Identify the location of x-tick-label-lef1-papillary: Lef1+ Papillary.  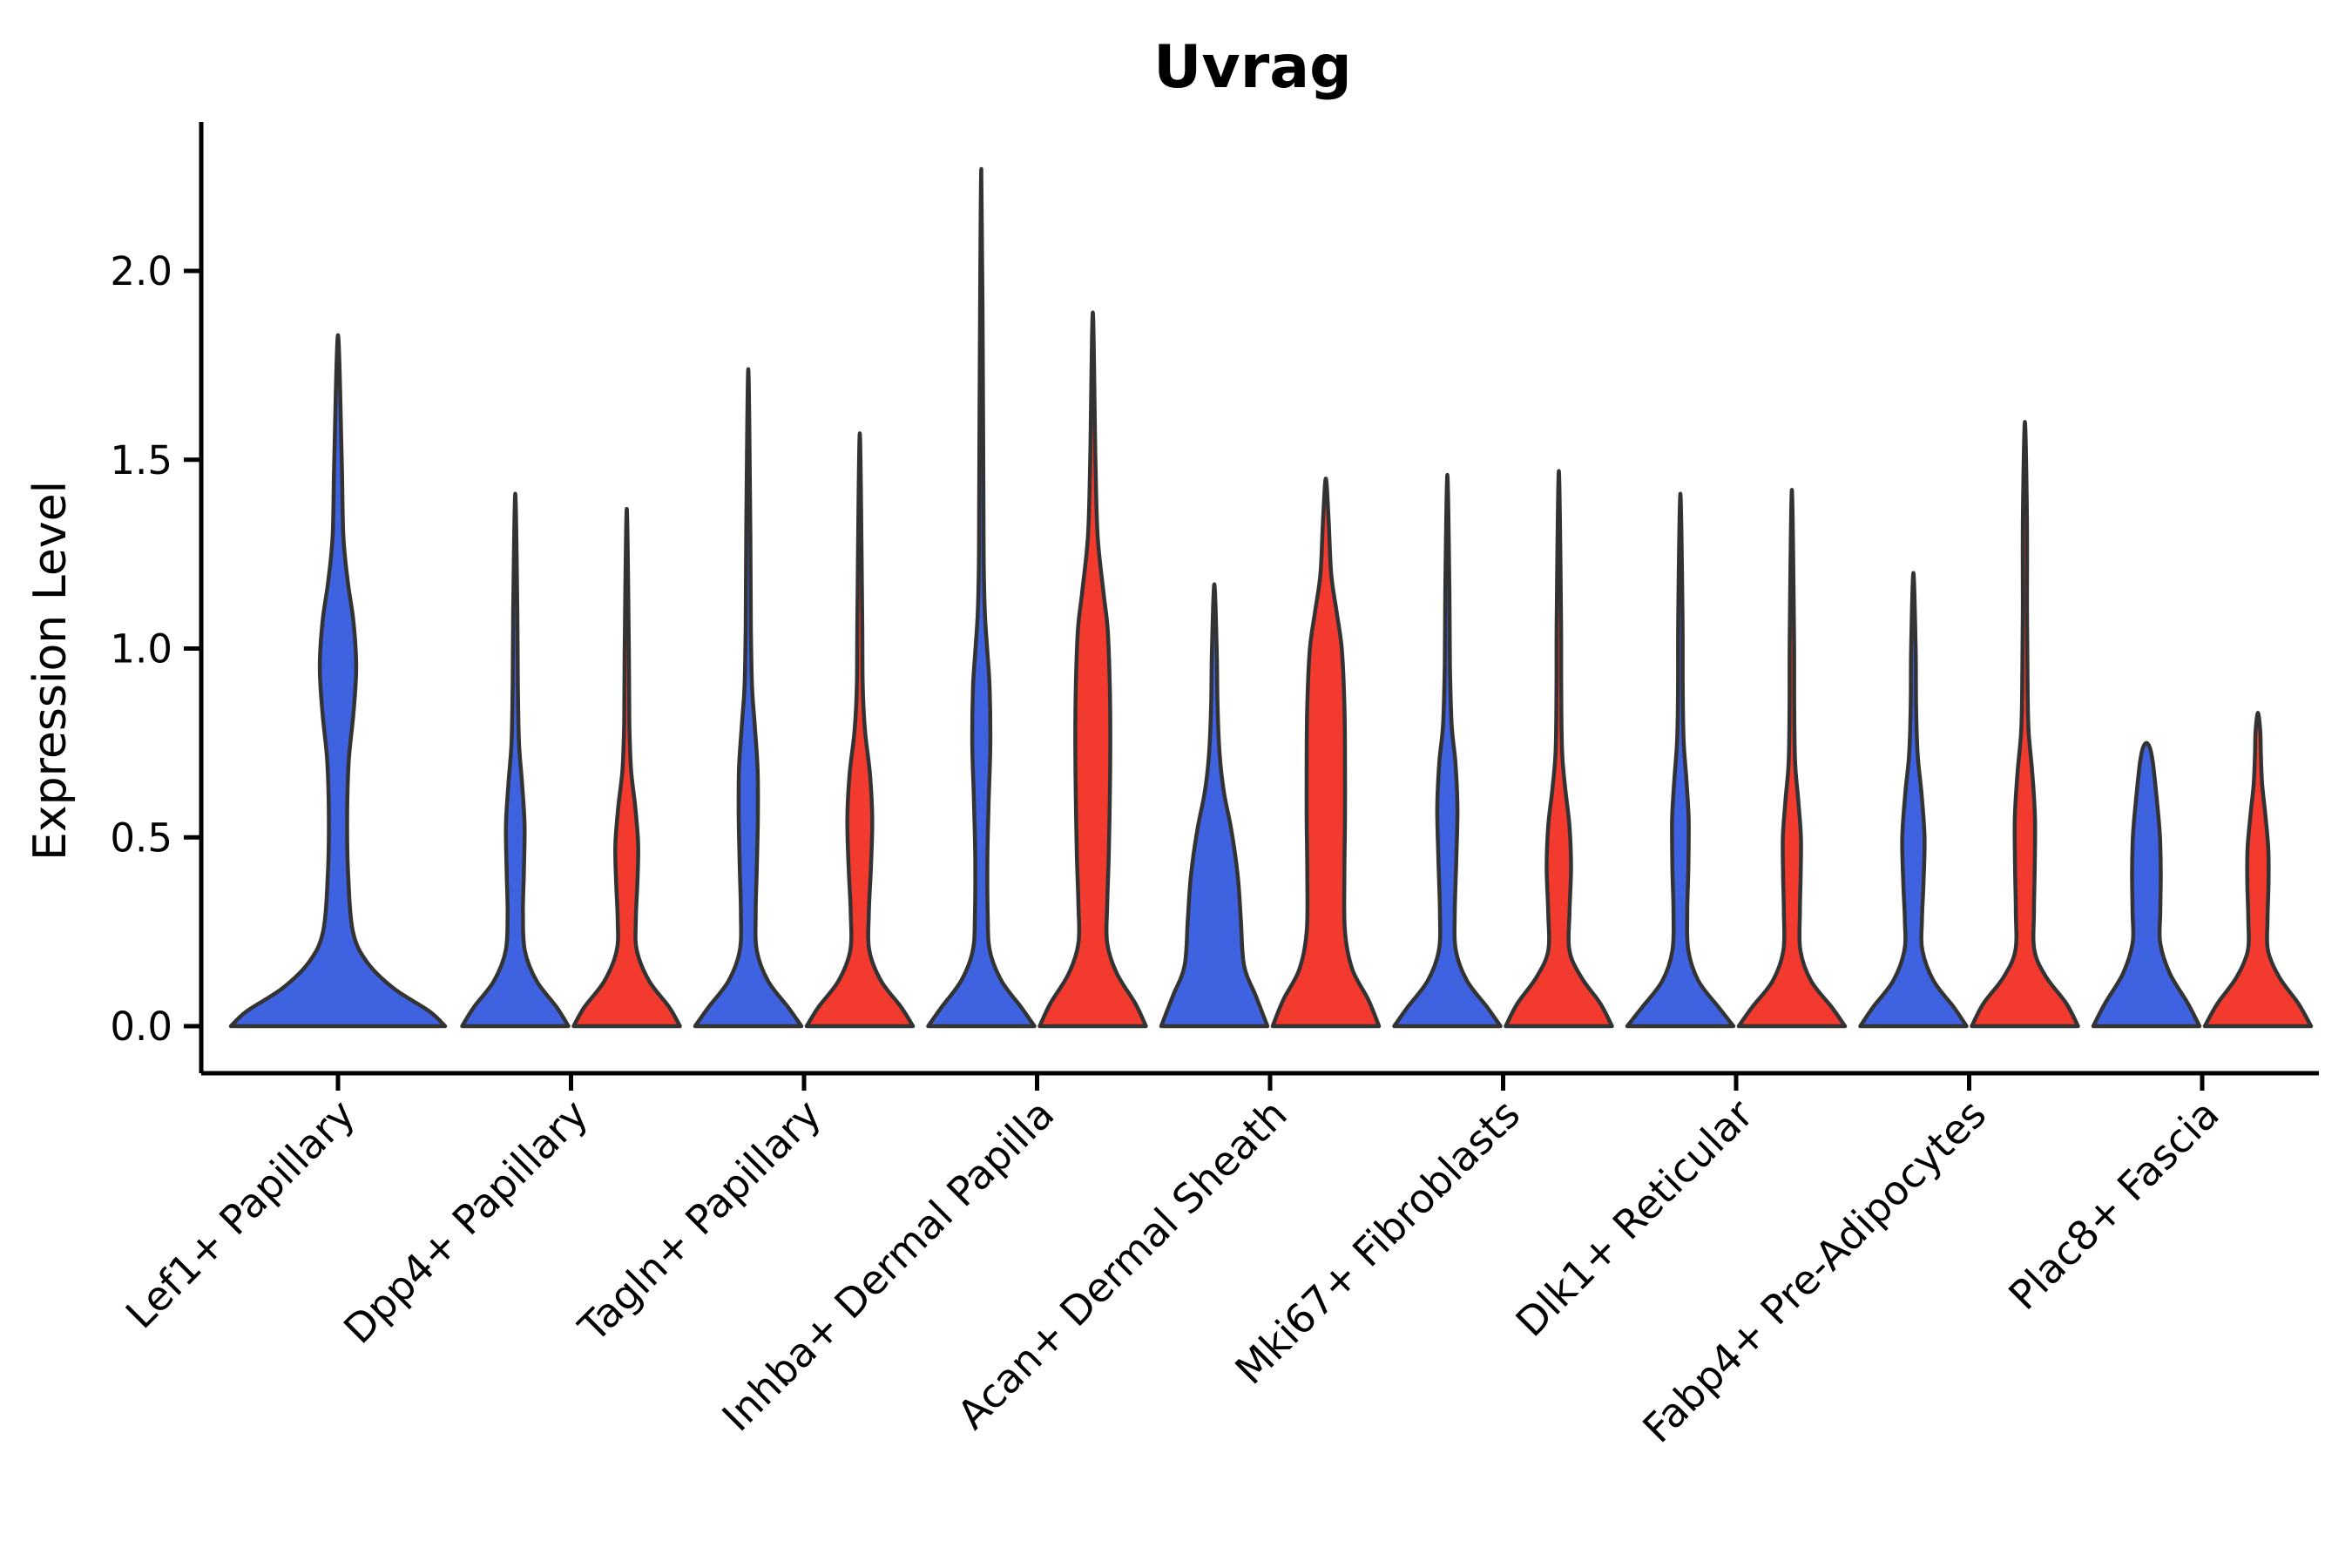
(240, 1214).